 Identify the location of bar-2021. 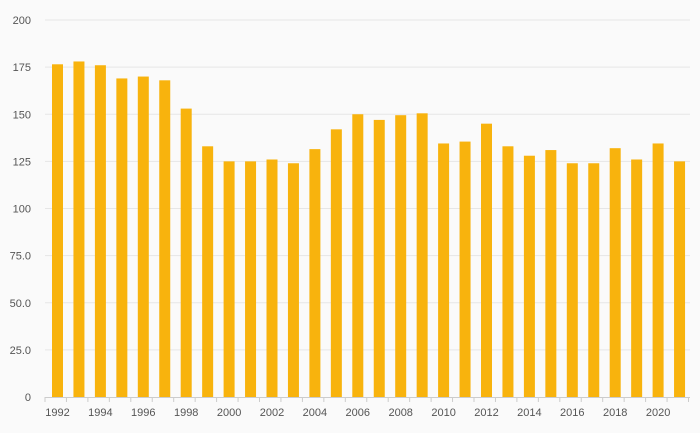
(680, 279).